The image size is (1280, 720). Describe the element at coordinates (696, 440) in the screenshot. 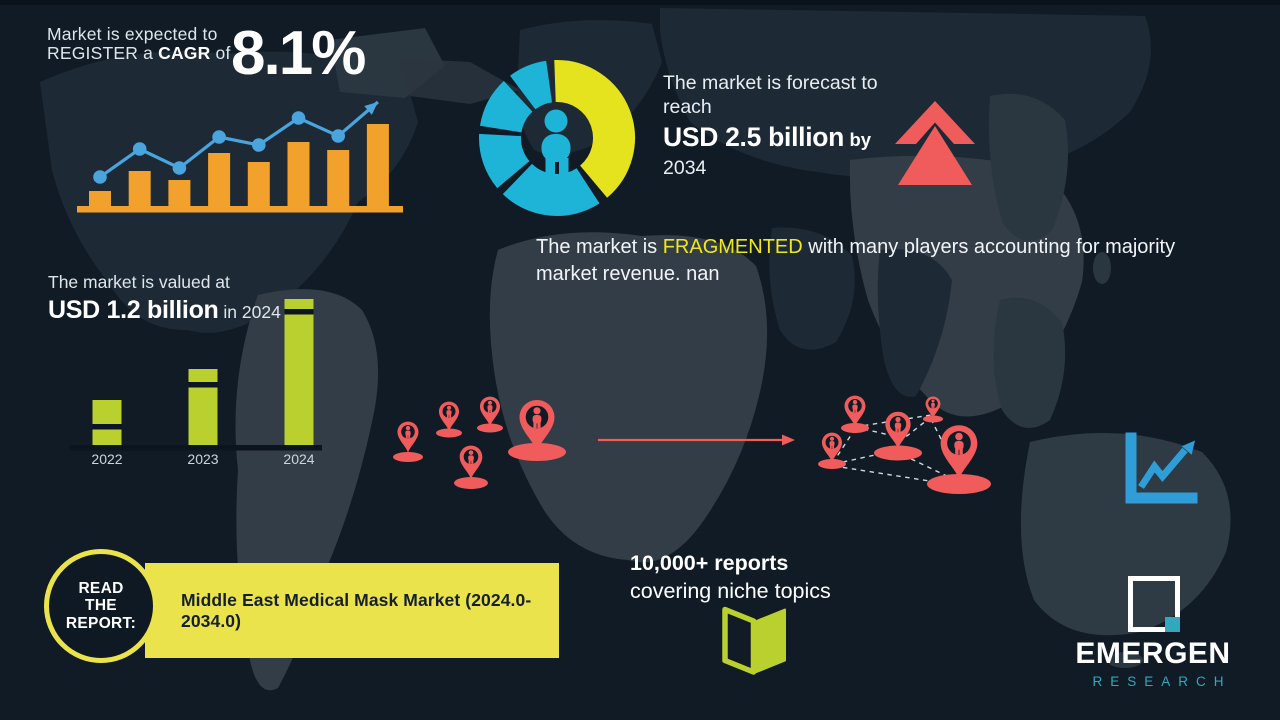

I see `arrow-right-icon` at that location.